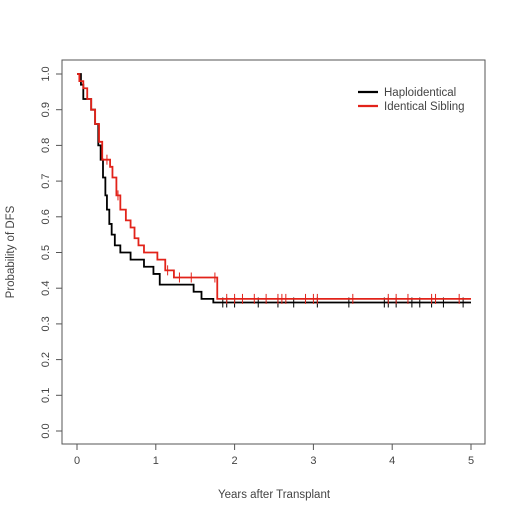 This screenshot has height=525, width=520. What do you see at coordinates (392, 461) in the screenshot?
I see `x-tick-label: 4` at bounding box center [392, 461].